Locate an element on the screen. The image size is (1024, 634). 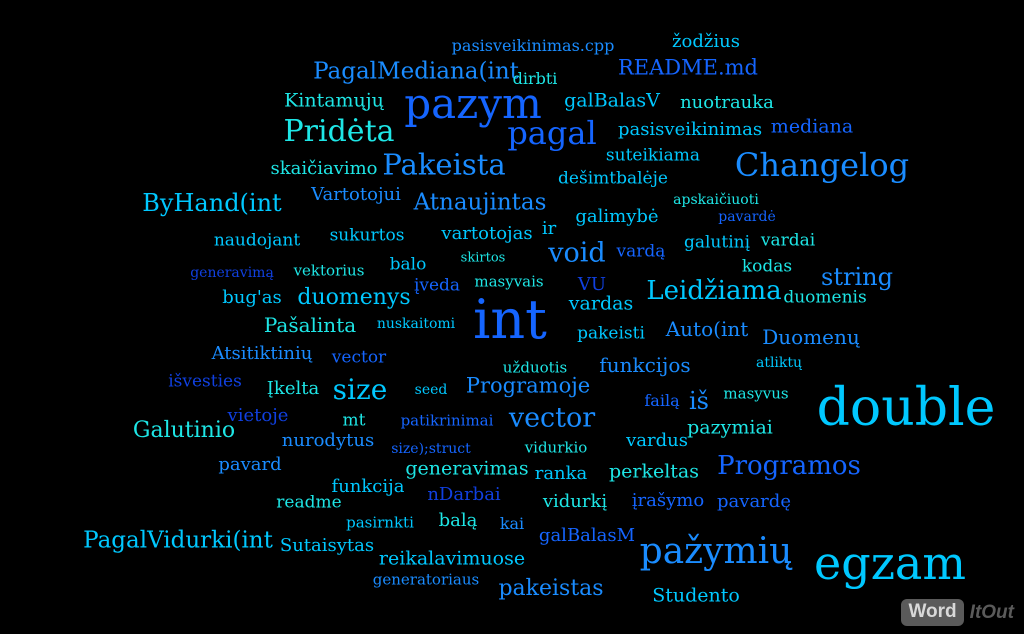
cloud-word: pazymiai is located at coordinates (730, 427).